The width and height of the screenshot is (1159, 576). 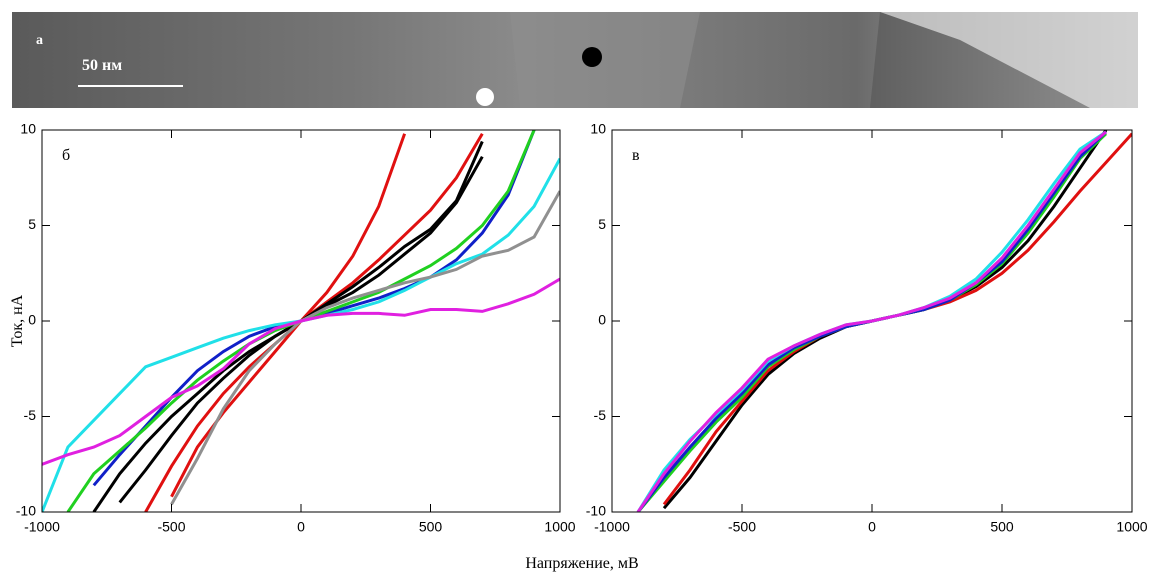 I want to click on y-axis-label: Ток, нА, so click(x=17, y=320).